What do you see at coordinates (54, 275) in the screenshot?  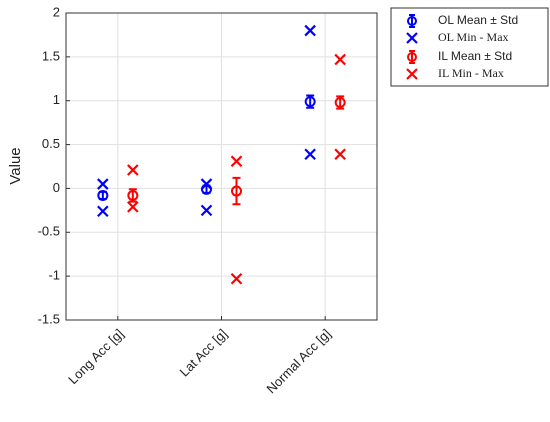 I see `y-tick-label: -1` at bounding box center [54, 275].